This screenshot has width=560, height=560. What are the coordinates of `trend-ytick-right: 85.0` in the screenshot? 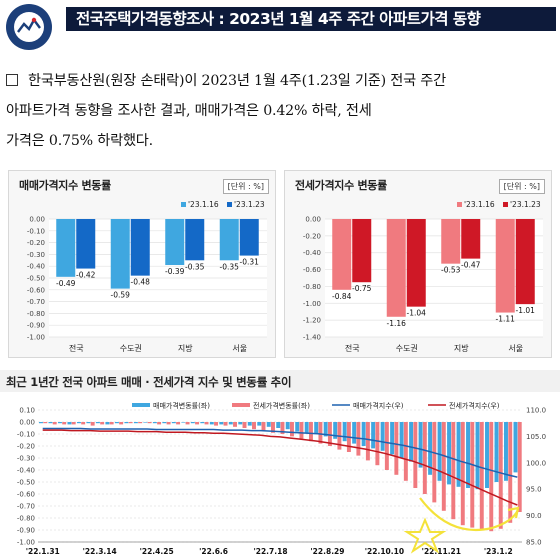 It's located at (534, 543).